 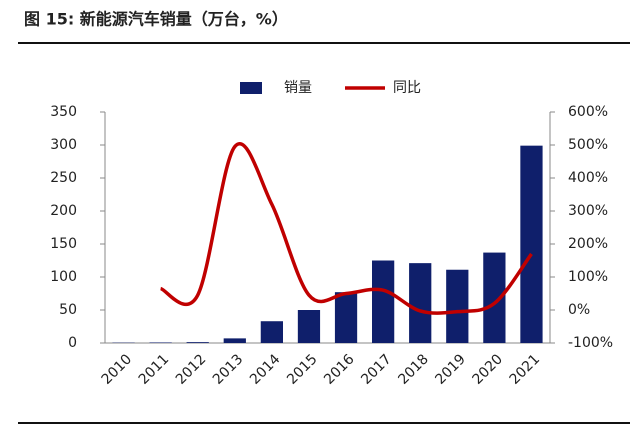 What do you see at coordinates (302, 369) in the screenshot?
I see `x-tick-label: 2015` at bounding box center [302, 369].